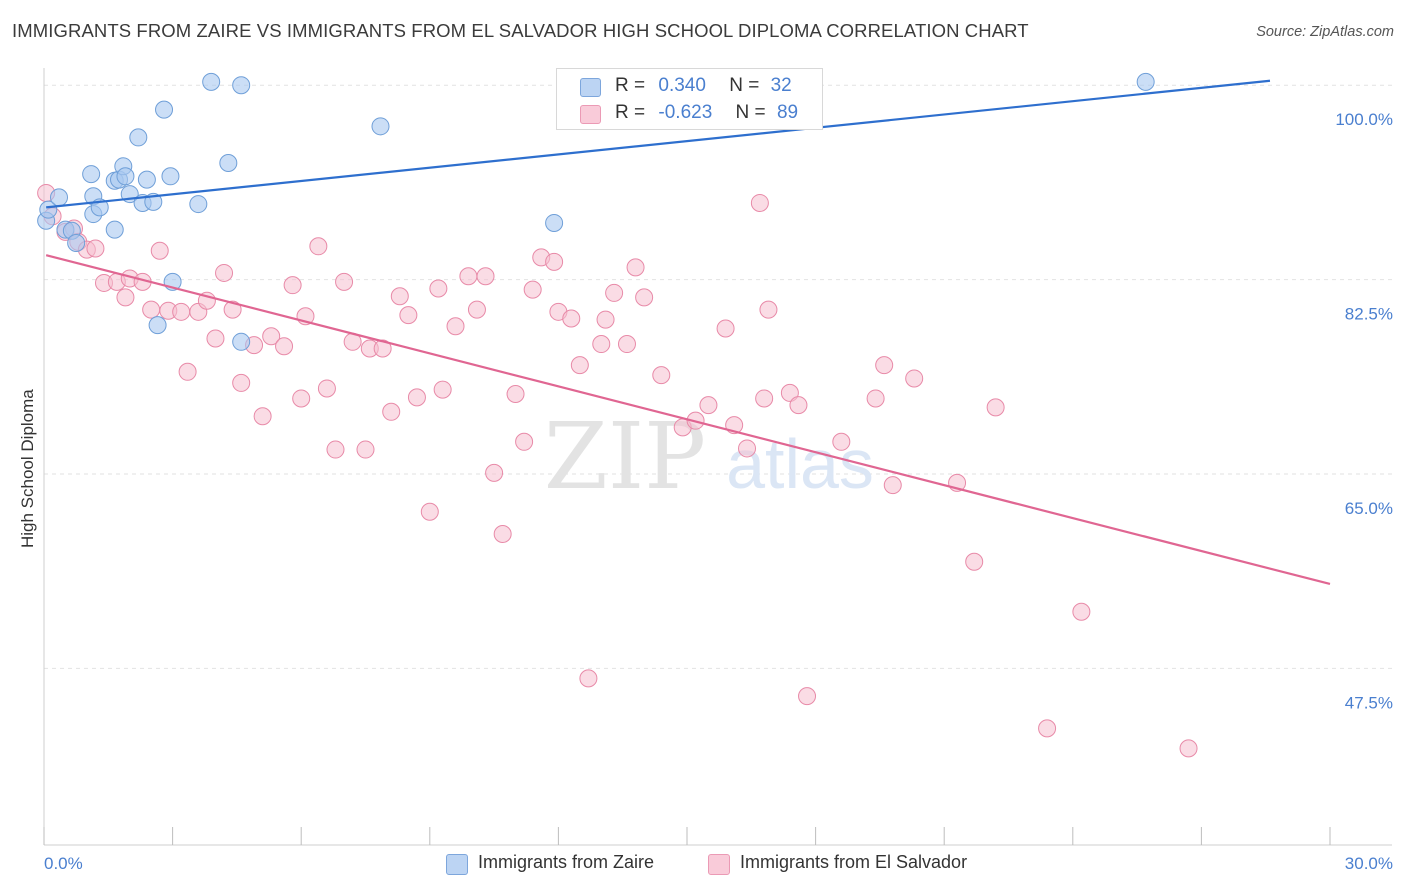 Image resolution: width=1406 pixels, height=892 pixels. Describe the element at coordinates (590, 114) in the screenshot. I see `elsalvador-swatch` at that location.